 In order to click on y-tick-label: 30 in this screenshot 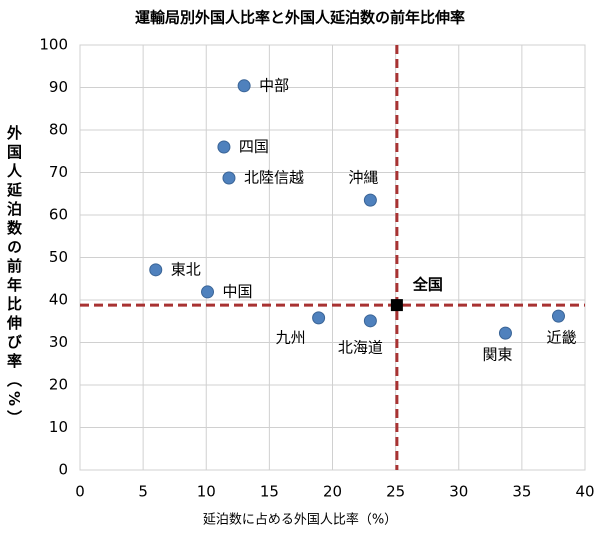, I will do `click(58, 342)`.